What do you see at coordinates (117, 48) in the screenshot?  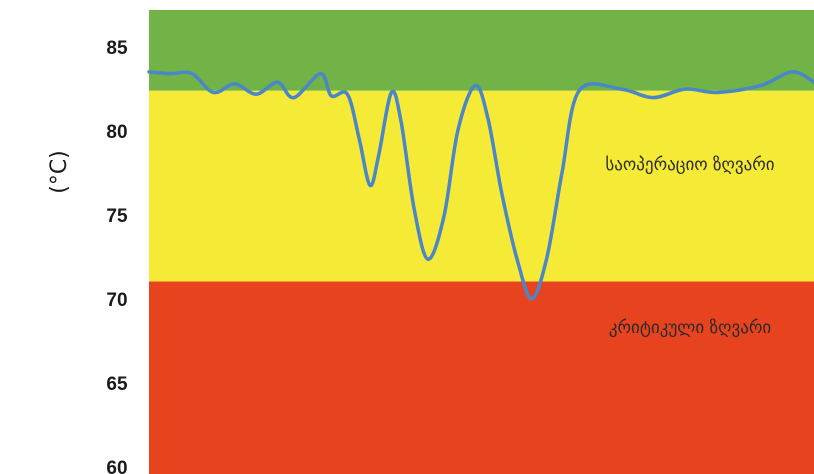 I see `y-tick-label: 85` at bounding box center [117, 48].